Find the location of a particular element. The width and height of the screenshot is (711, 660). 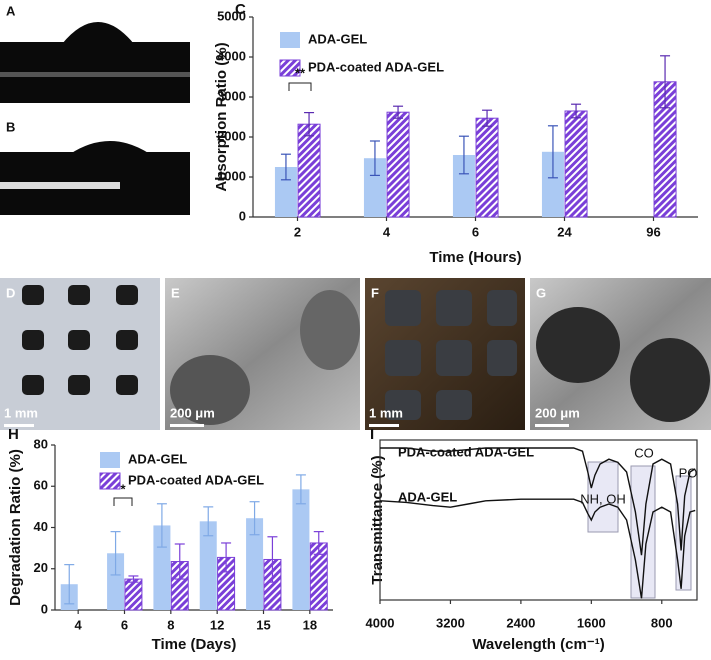

series-label: PDA-coated ADA-GEL is located at coordinates (466, 451).